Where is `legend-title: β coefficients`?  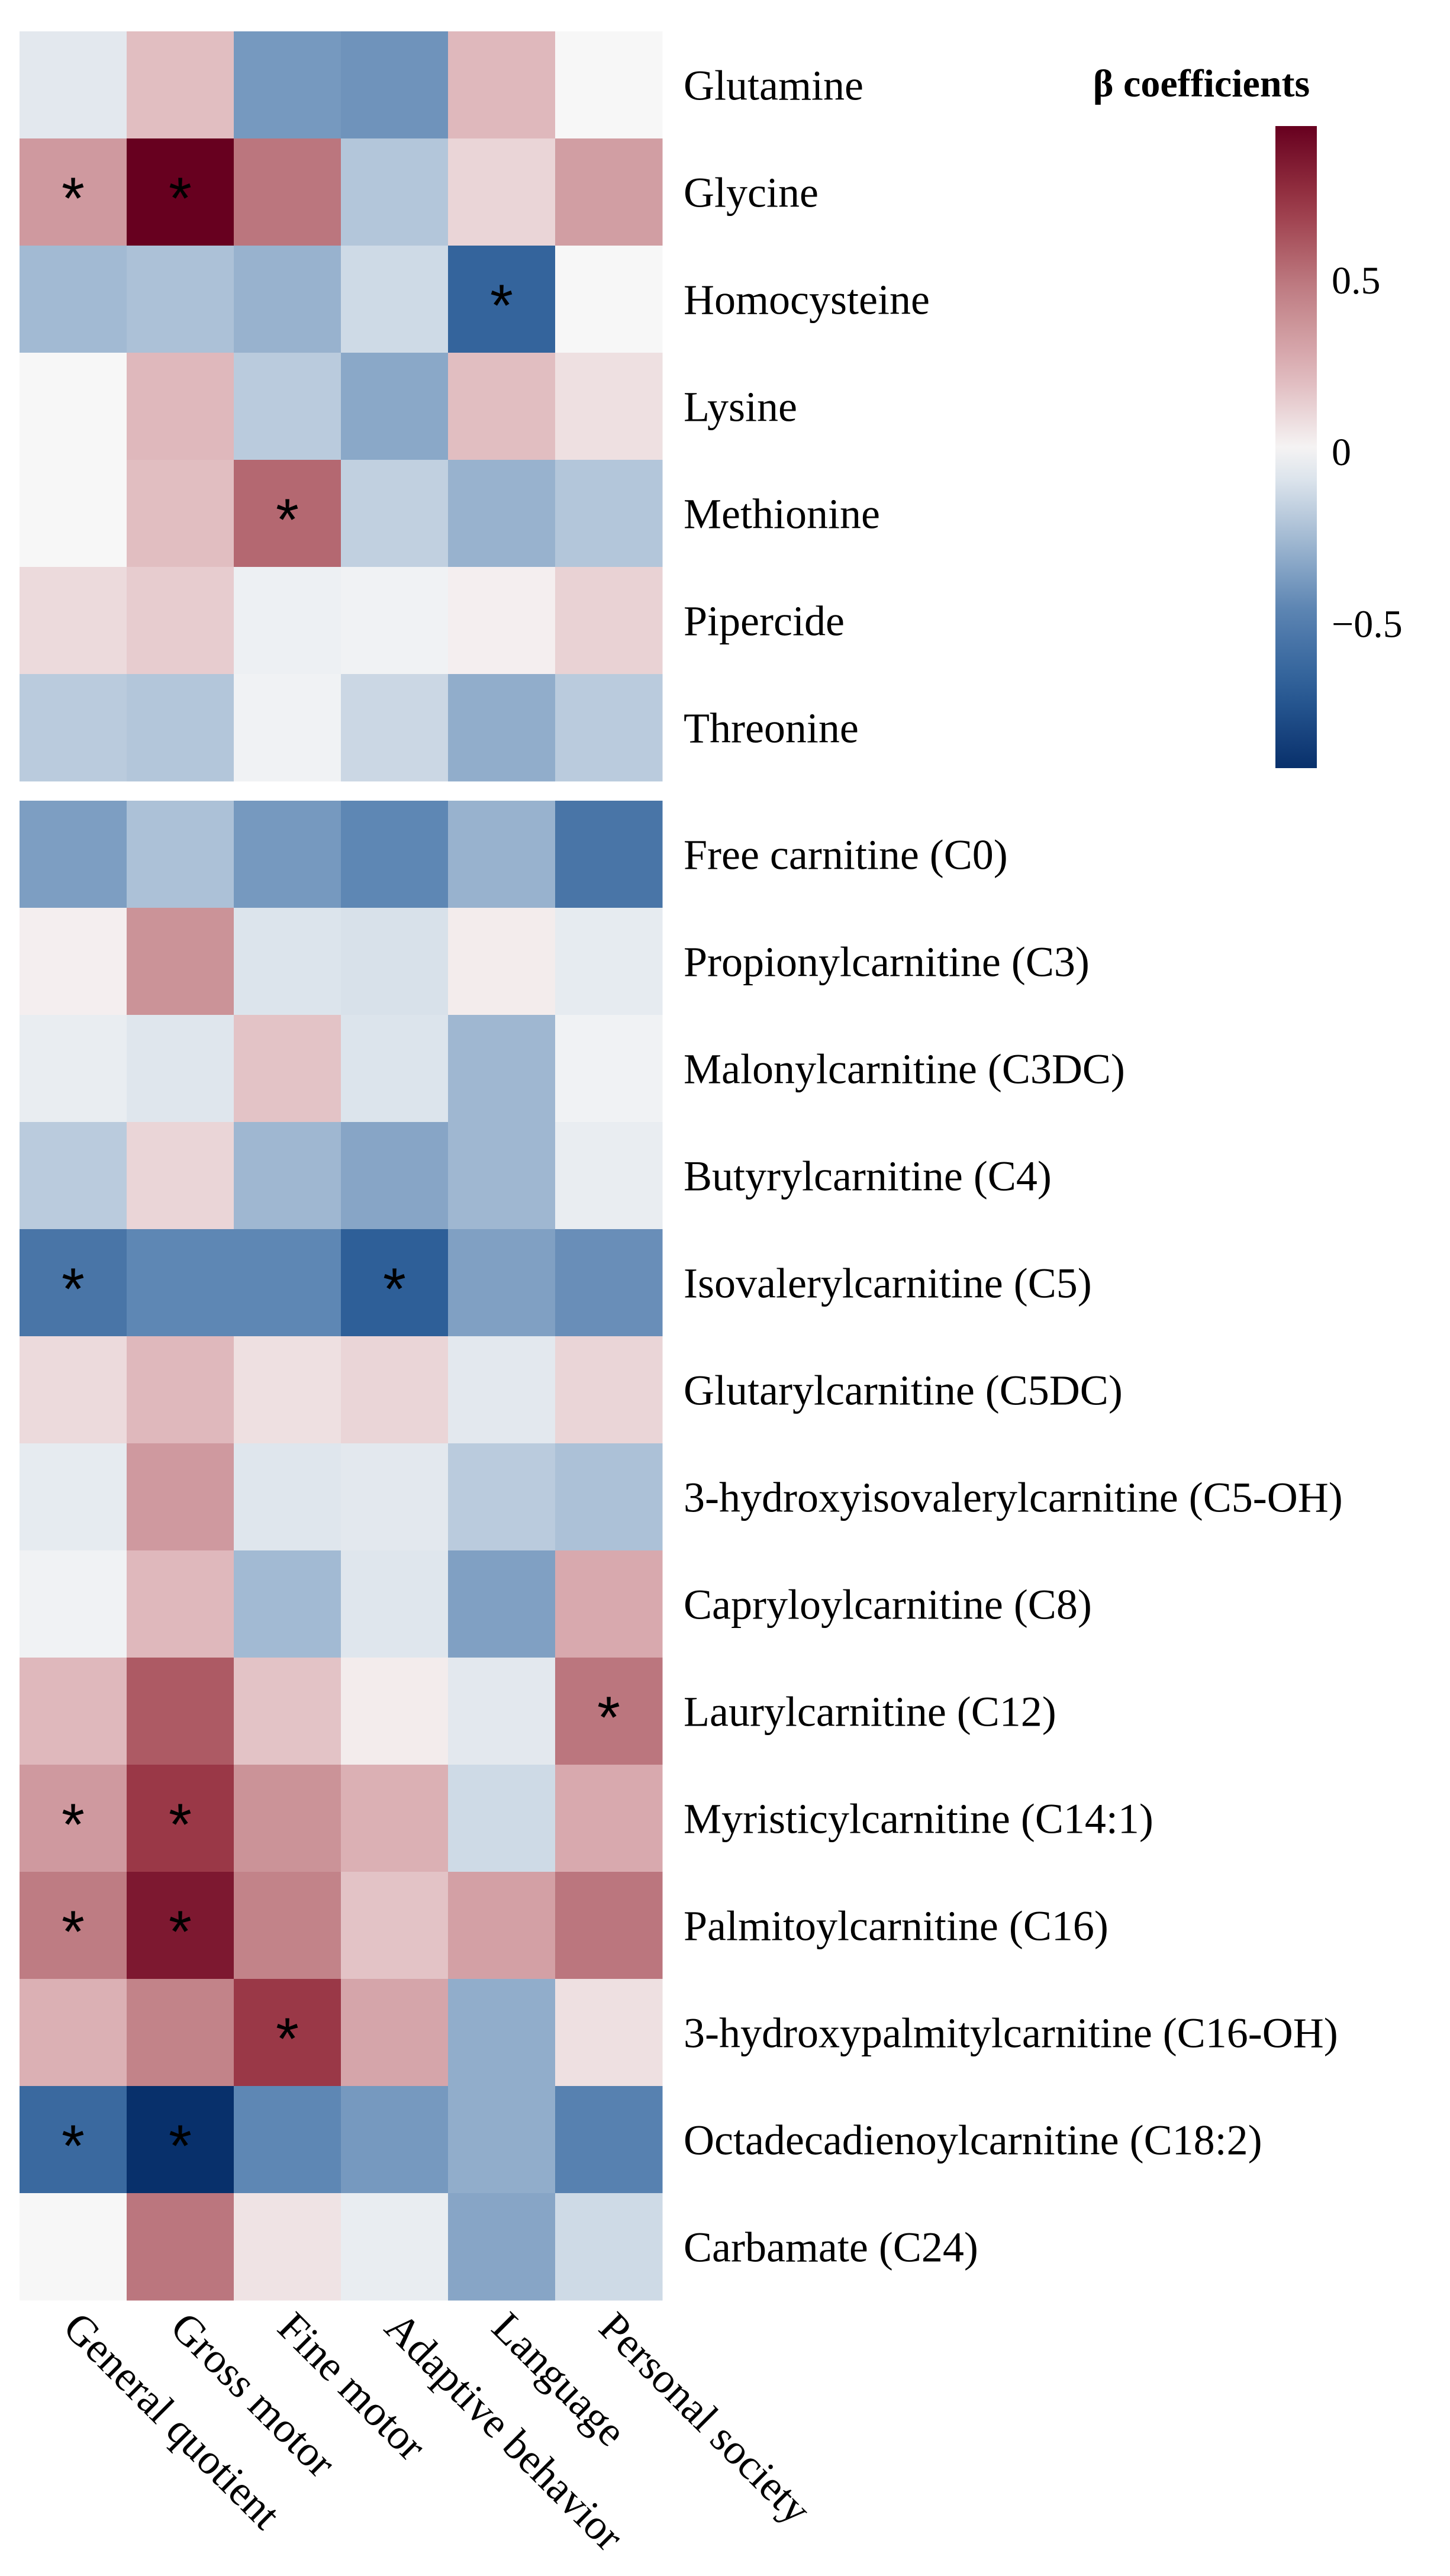 legend-title: β coefficients is located at coordinates (1201, 83).